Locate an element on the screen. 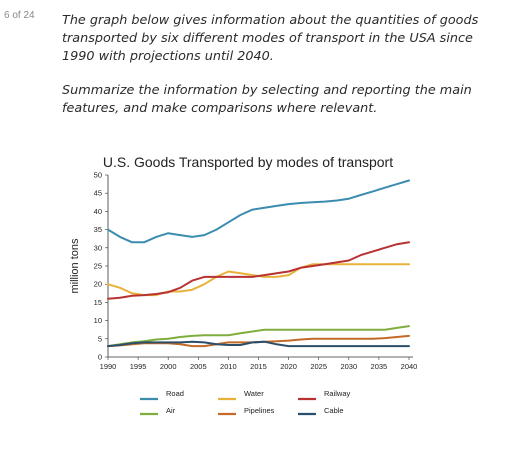  x-tick-label: 2015 is located at coordinates (258, 366).